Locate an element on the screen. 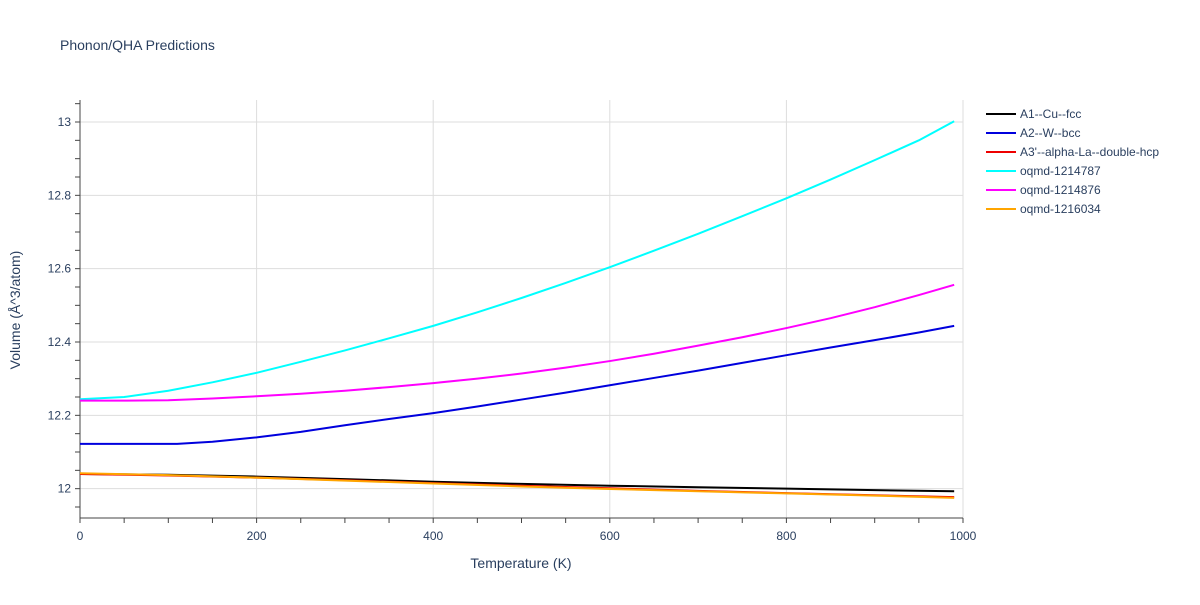 This screenshot has width=1200, height=605. legend-item: oqmd-1214787 is located at coordinates (1043, 171).